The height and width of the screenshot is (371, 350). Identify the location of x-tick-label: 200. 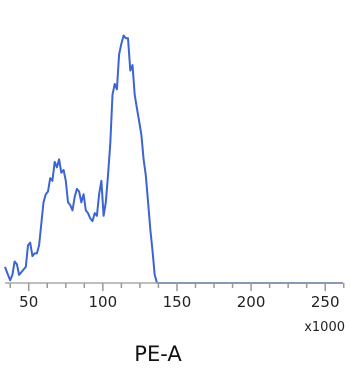
(251, 302).